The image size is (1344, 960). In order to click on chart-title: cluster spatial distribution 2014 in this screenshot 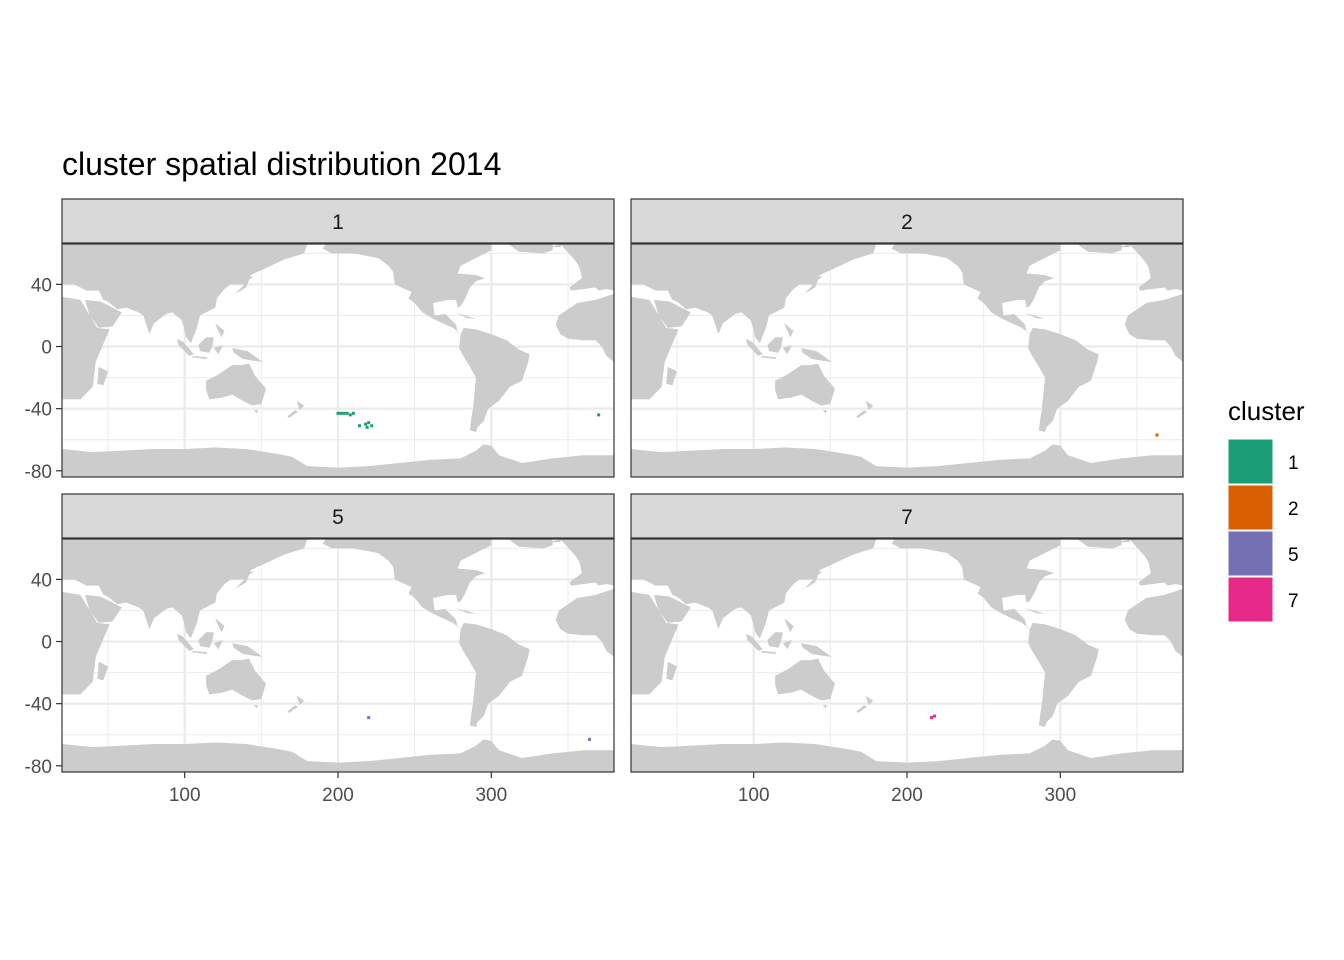, I will do `click(281, 164)`.